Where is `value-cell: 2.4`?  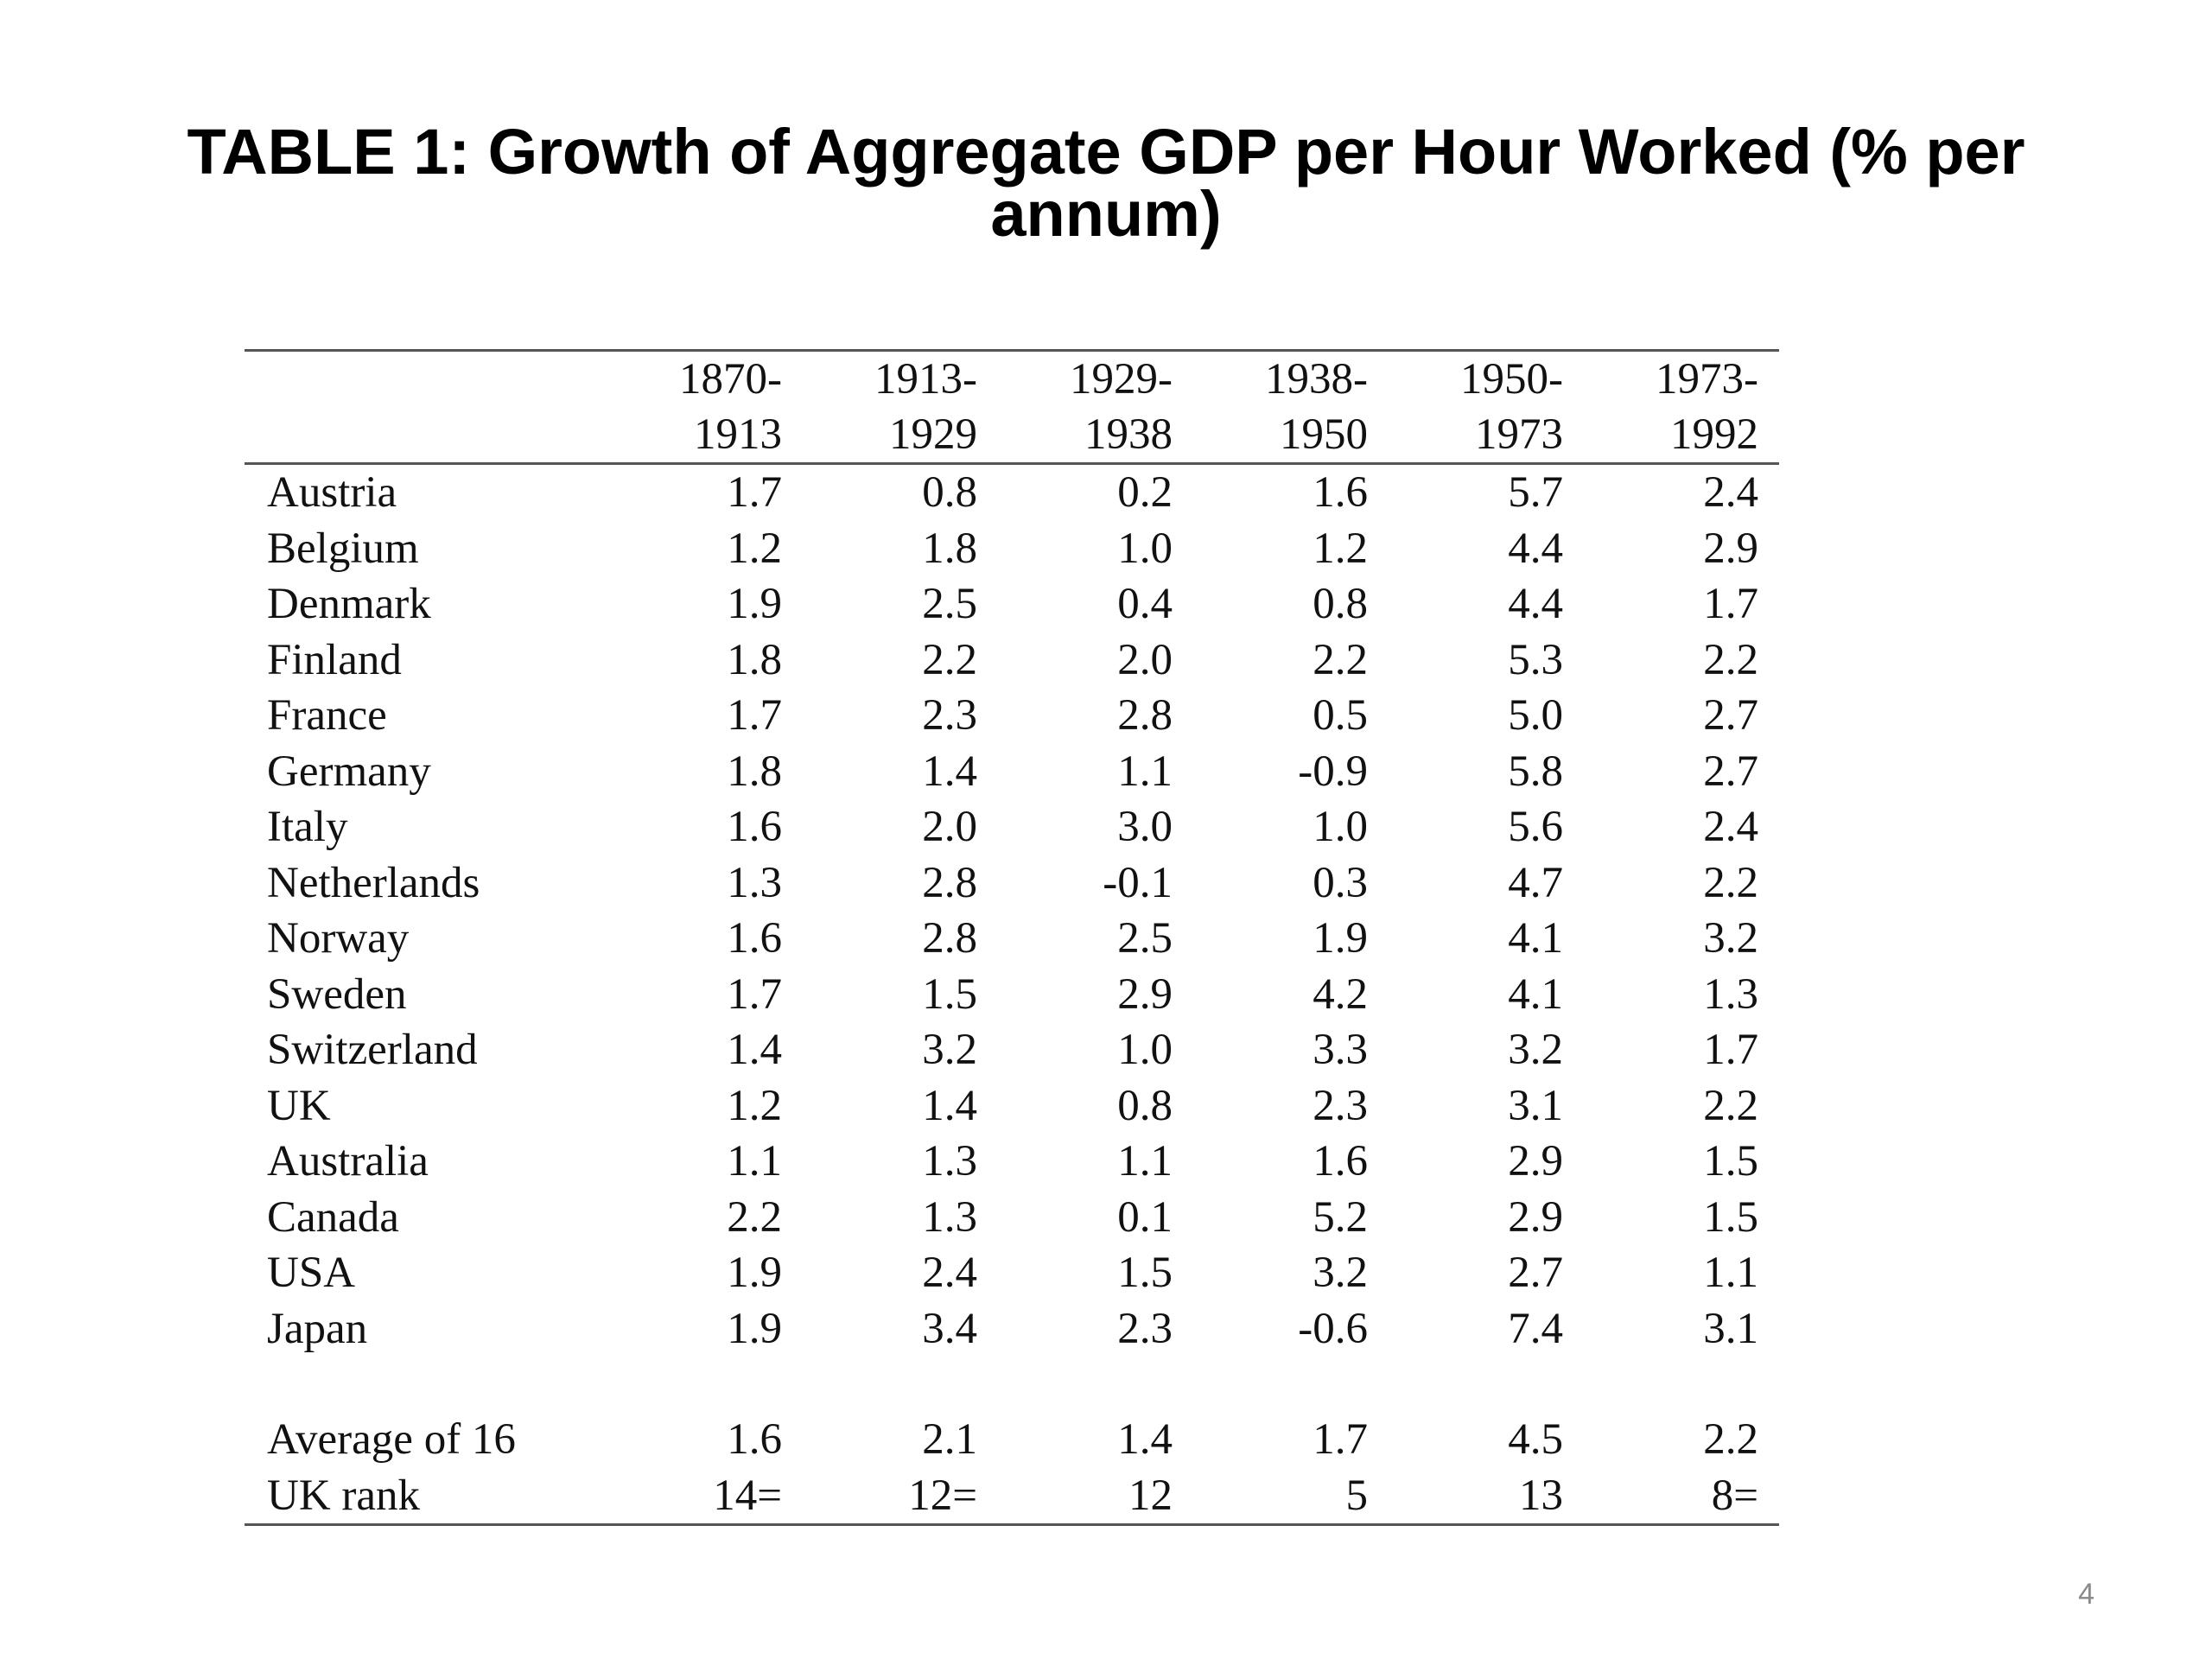
value-cell: 2.4 is located at coordinates (949, 1273).